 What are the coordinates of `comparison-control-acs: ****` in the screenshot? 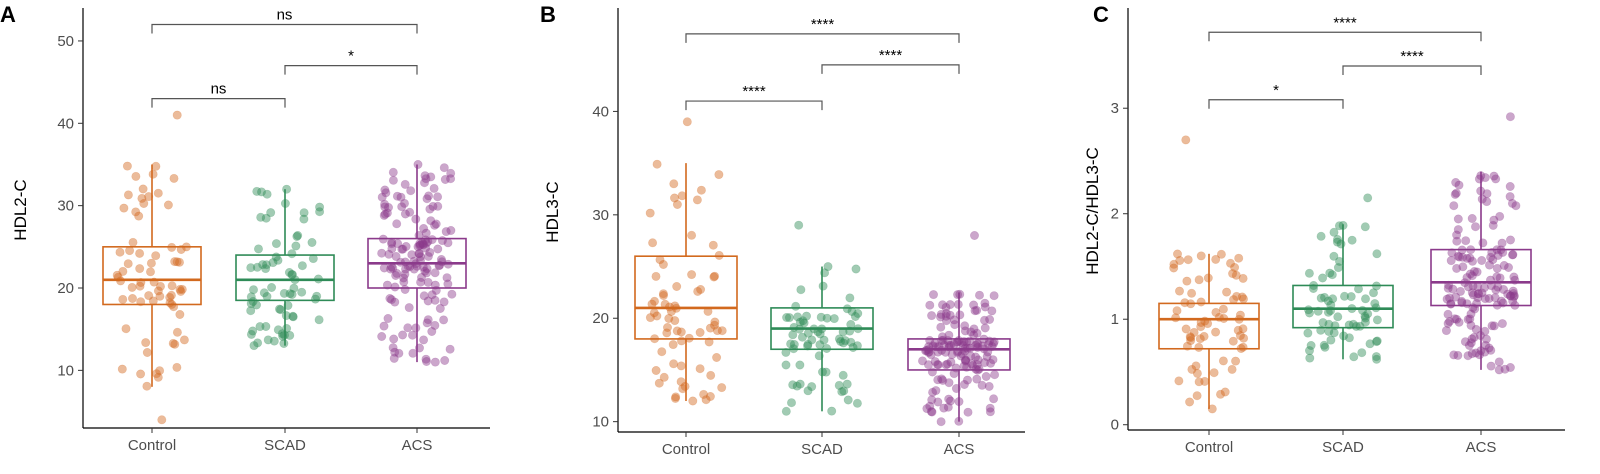 It's located at (1345, 28).